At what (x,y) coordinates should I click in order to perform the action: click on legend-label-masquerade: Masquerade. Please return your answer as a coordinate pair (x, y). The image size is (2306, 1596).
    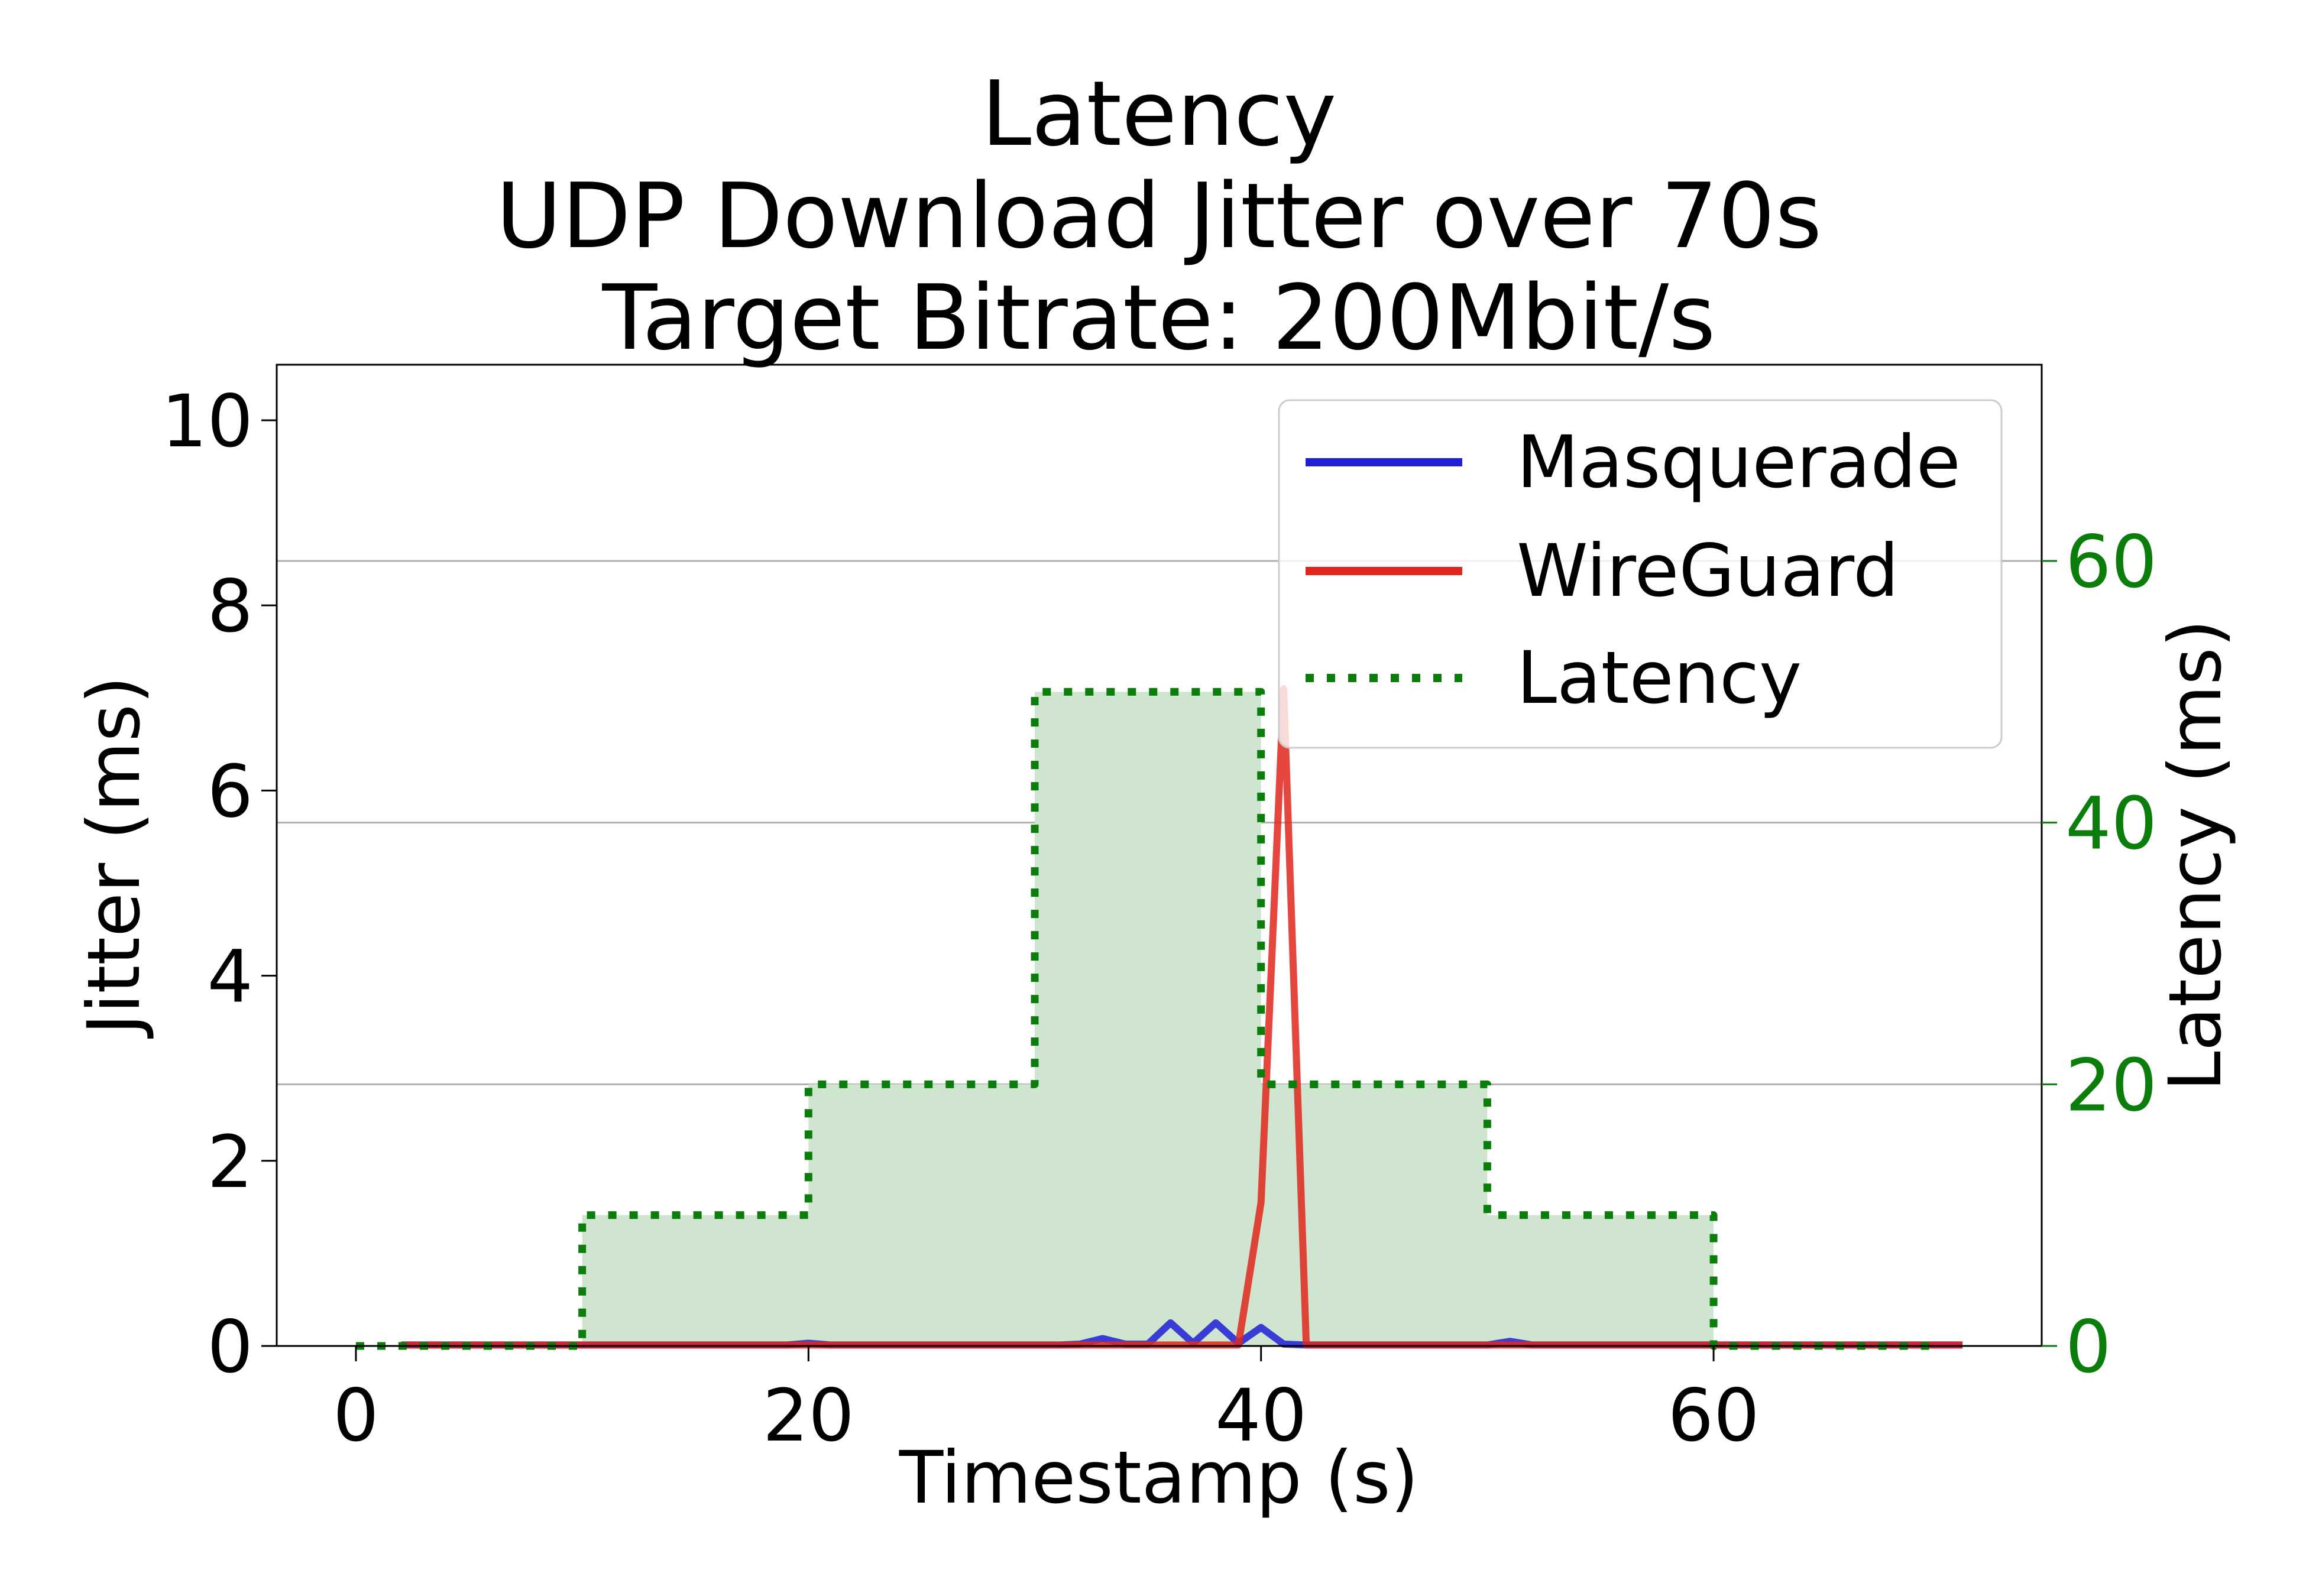
    Looking at the image, I should click on (1739, 462).